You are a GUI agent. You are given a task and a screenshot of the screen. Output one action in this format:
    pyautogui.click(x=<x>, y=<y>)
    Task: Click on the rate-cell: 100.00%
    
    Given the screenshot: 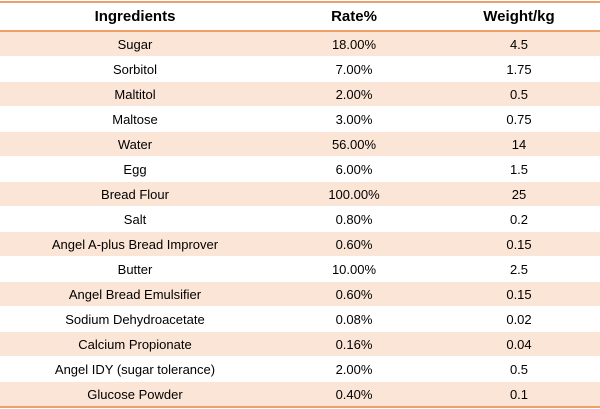 What is the action you would take?
    pyautogui.click(x=354, y=194)
    